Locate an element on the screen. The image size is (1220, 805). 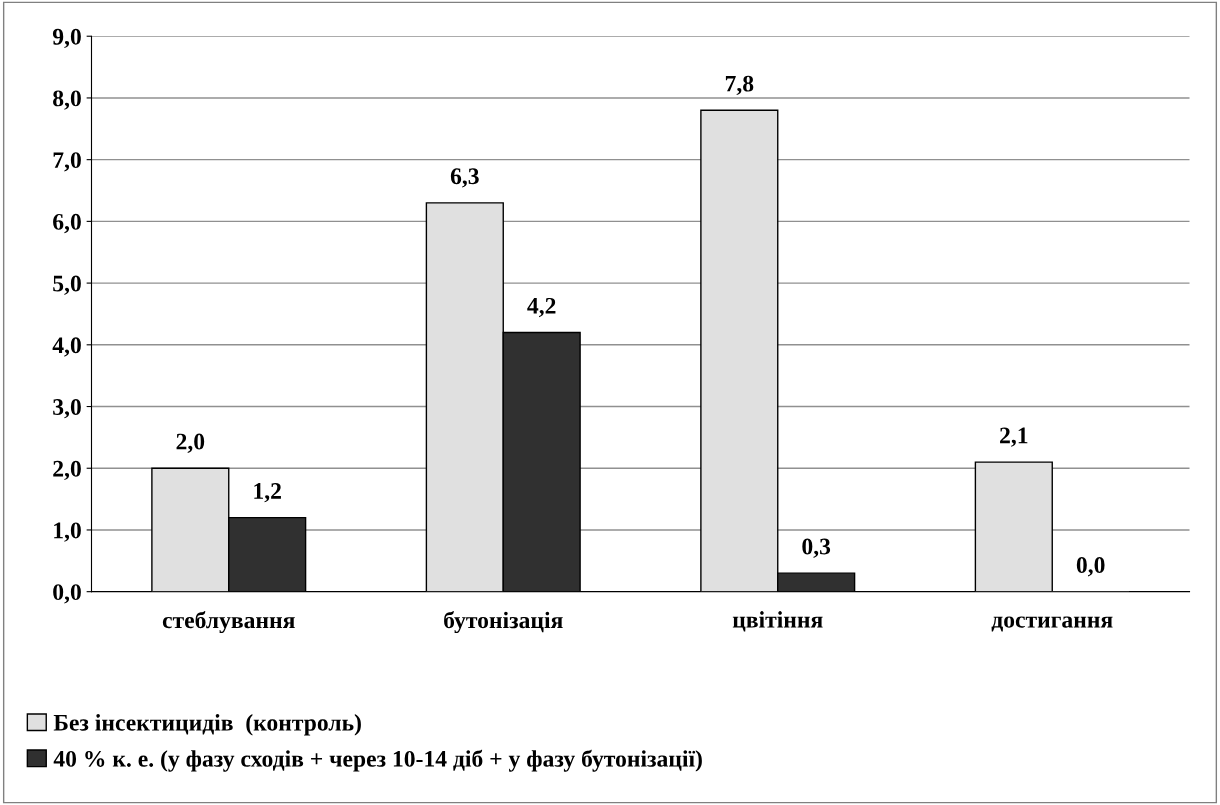
y-tick-label: 4,0 is located at coordinates (66, 347).